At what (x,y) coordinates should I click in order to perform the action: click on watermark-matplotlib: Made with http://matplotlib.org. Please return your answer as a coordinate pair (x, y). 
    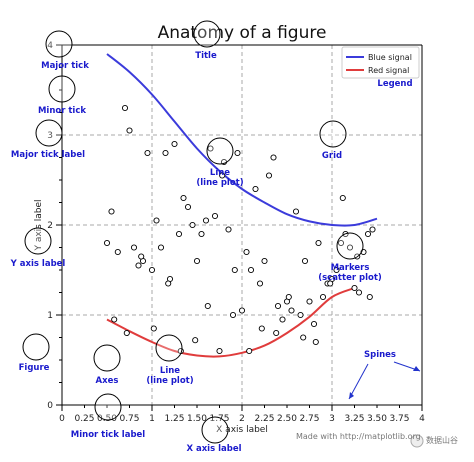
    Looking at the image, I should click on (358, 436).